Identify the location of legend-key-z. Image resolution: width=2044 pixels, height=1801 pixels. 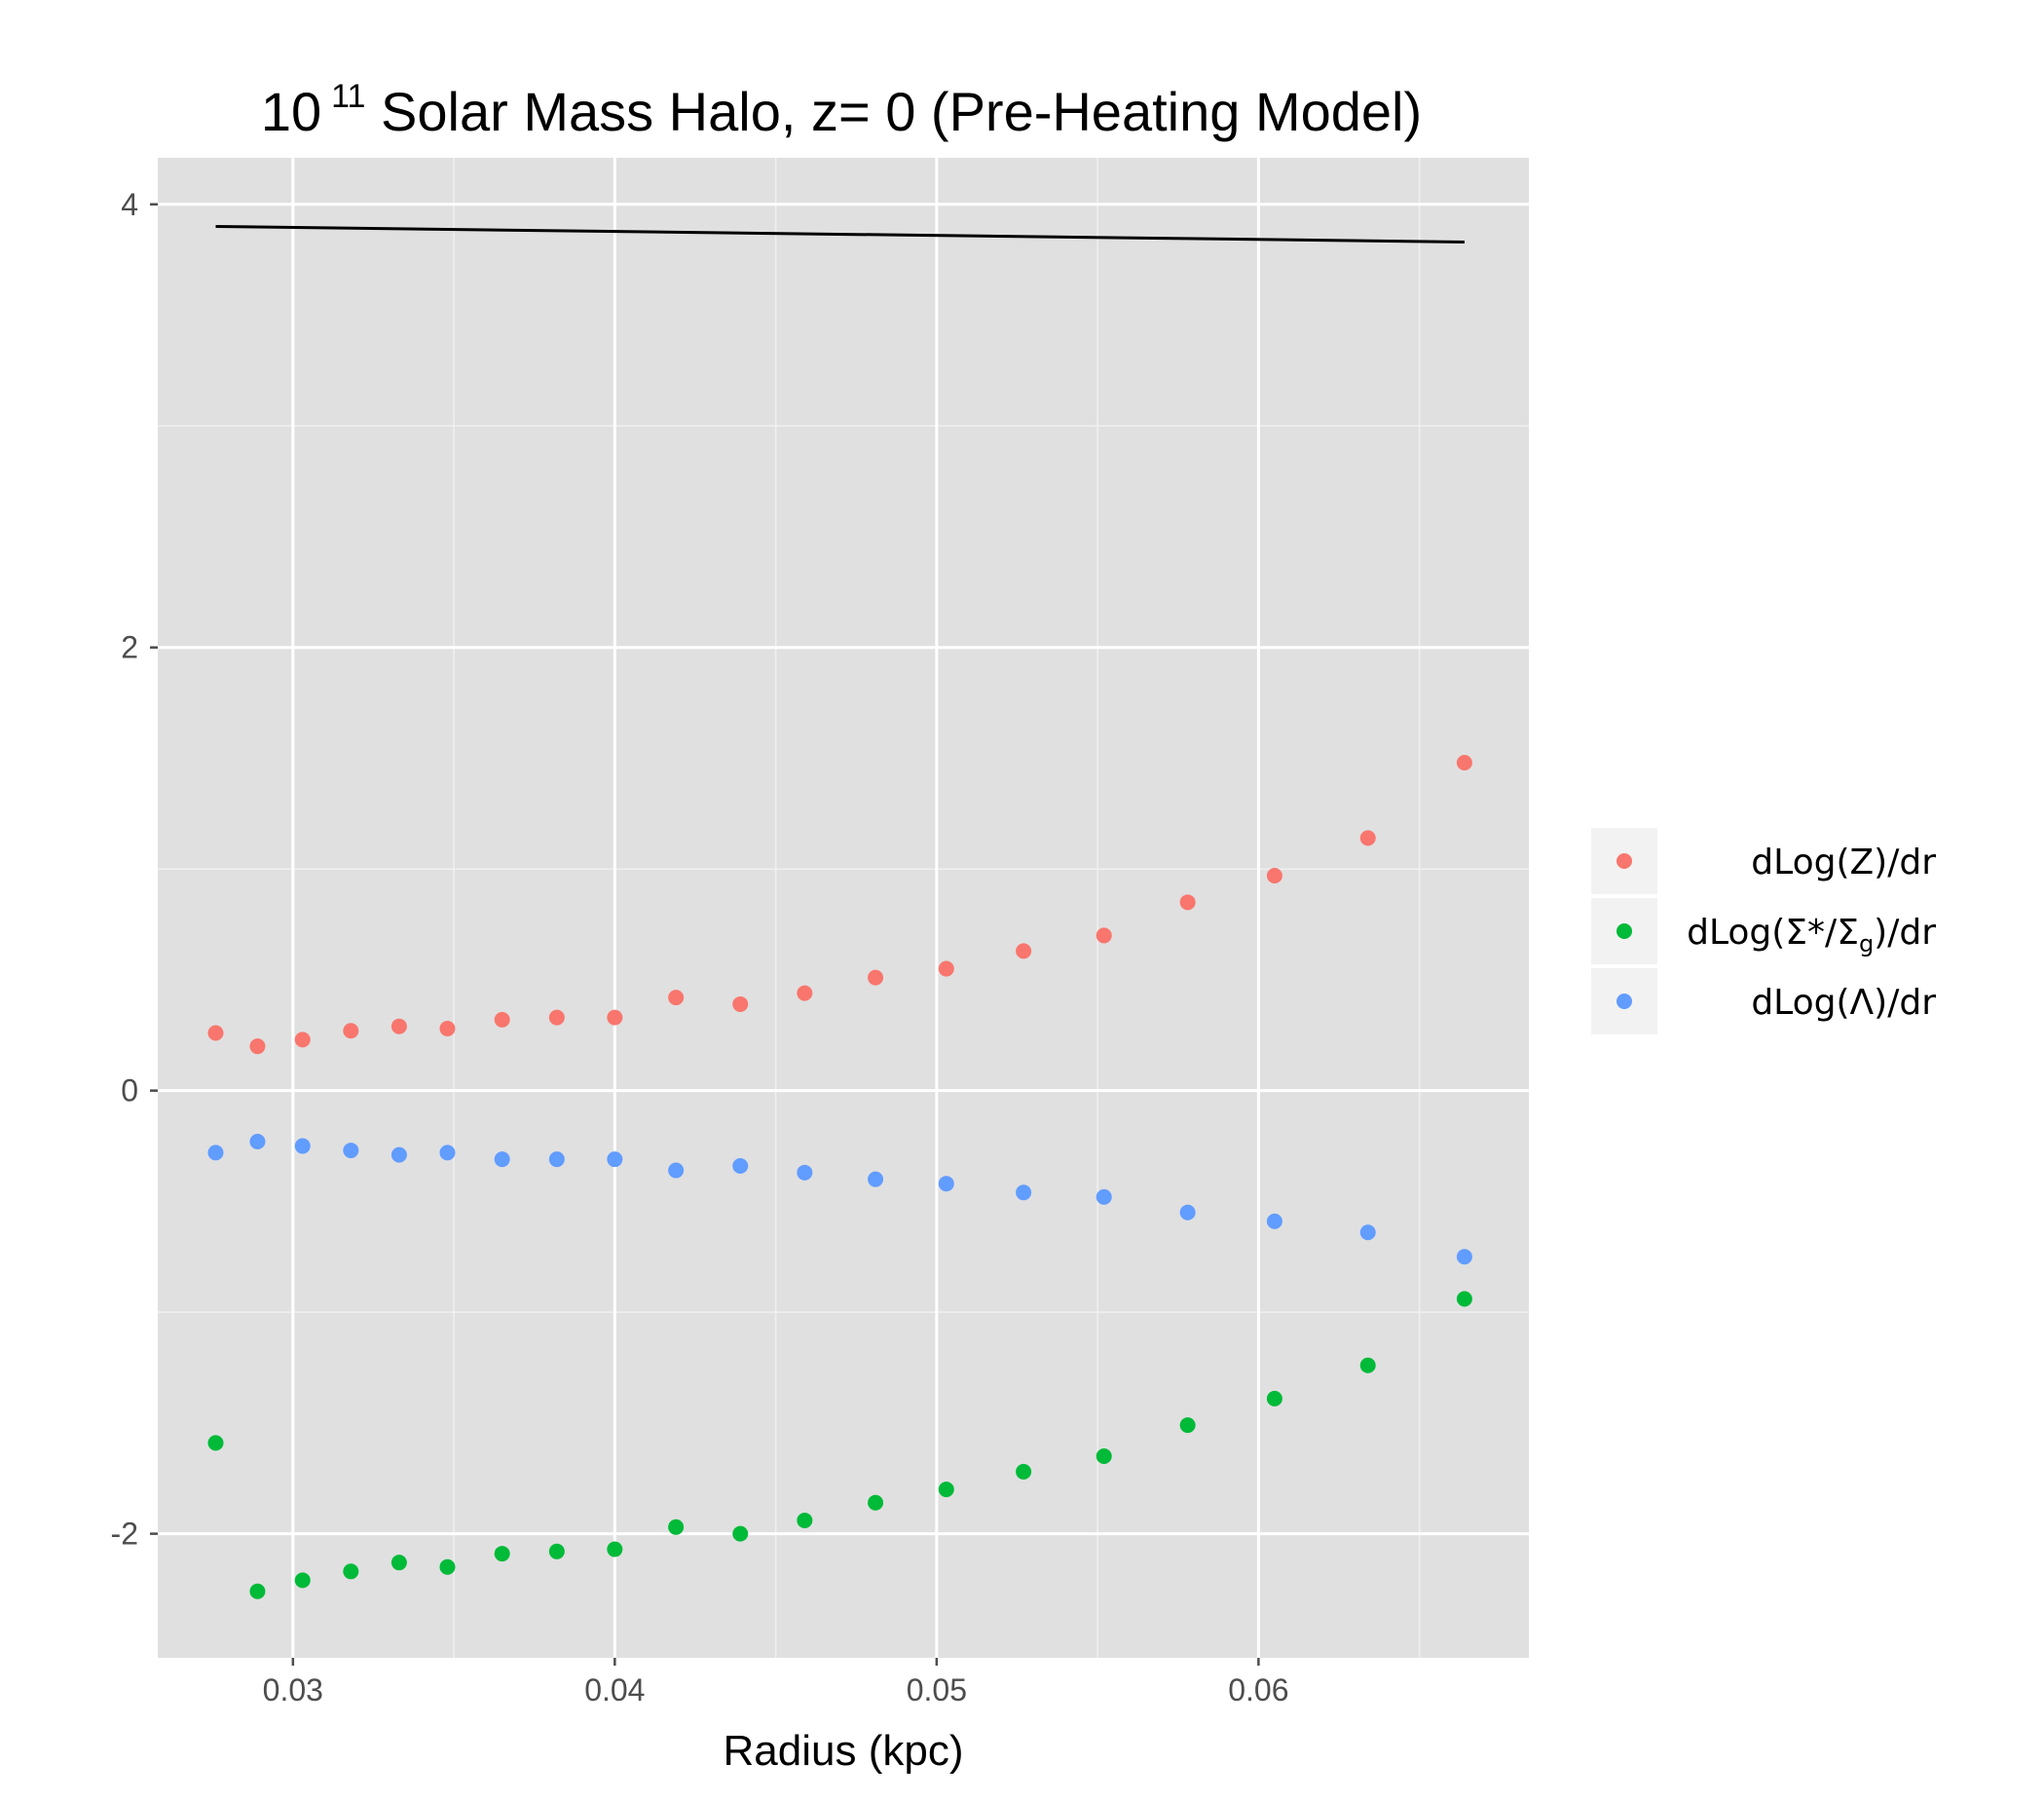
(1624, 861).